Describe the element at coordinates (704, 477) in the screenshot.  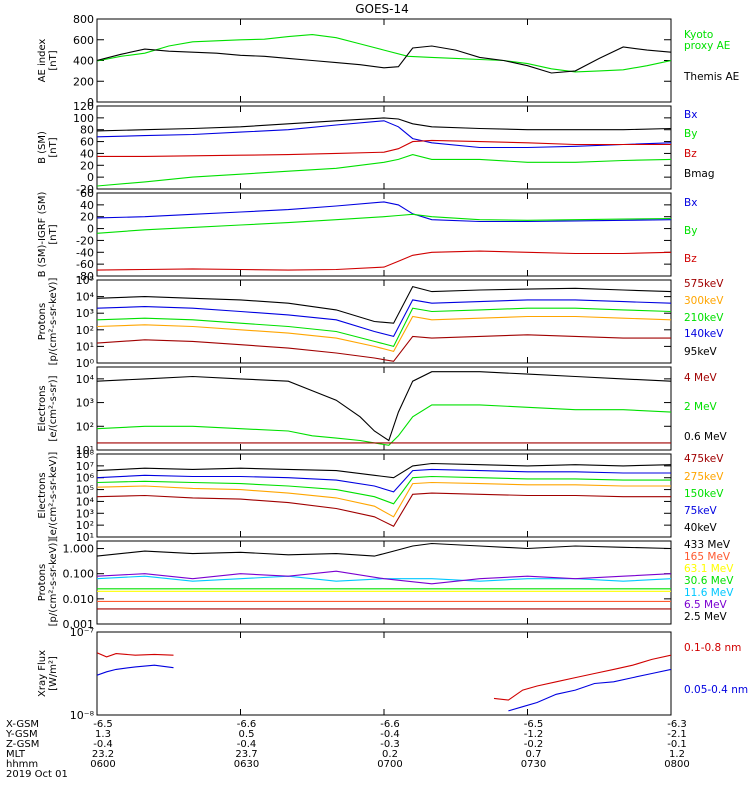
I see `legend-entry: 275keV` at that location.